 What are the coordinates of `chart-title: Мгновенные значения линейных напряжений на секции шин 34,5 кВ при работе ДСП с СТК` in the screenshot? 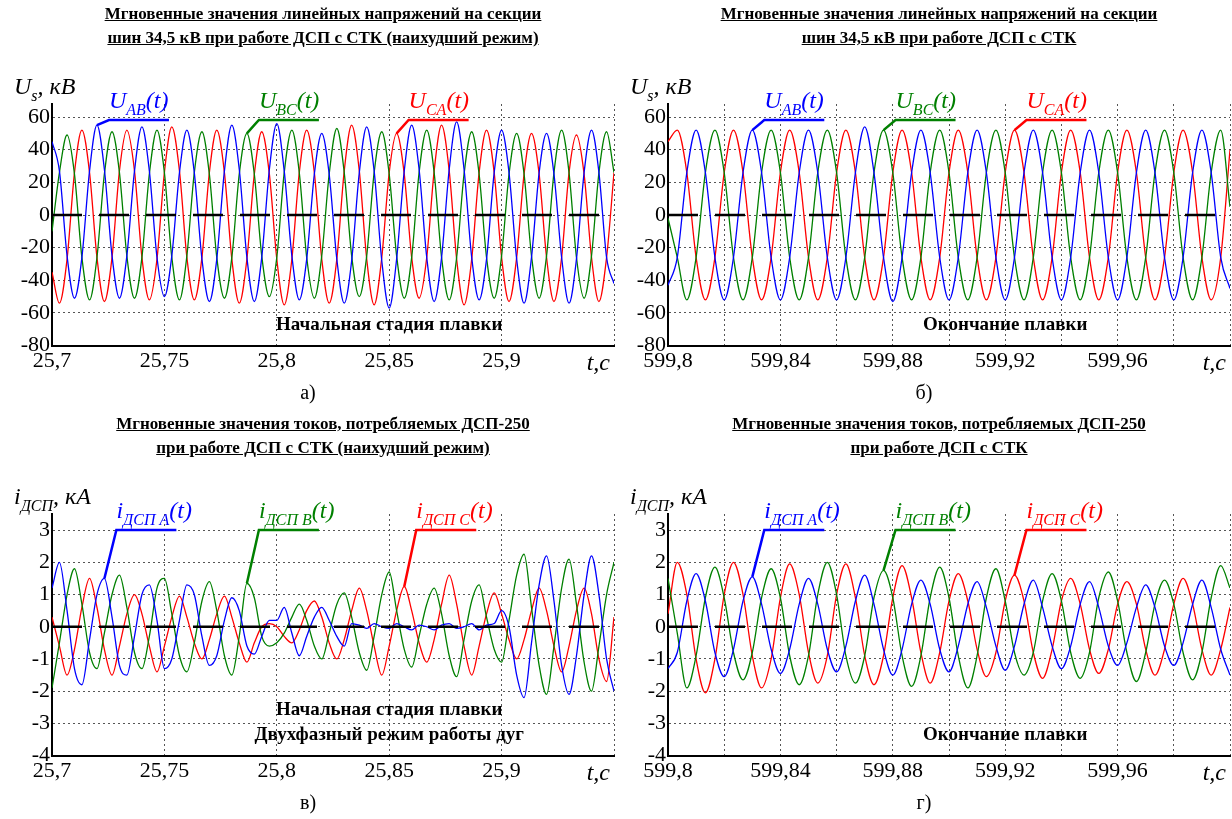 It's located at (939, 26).